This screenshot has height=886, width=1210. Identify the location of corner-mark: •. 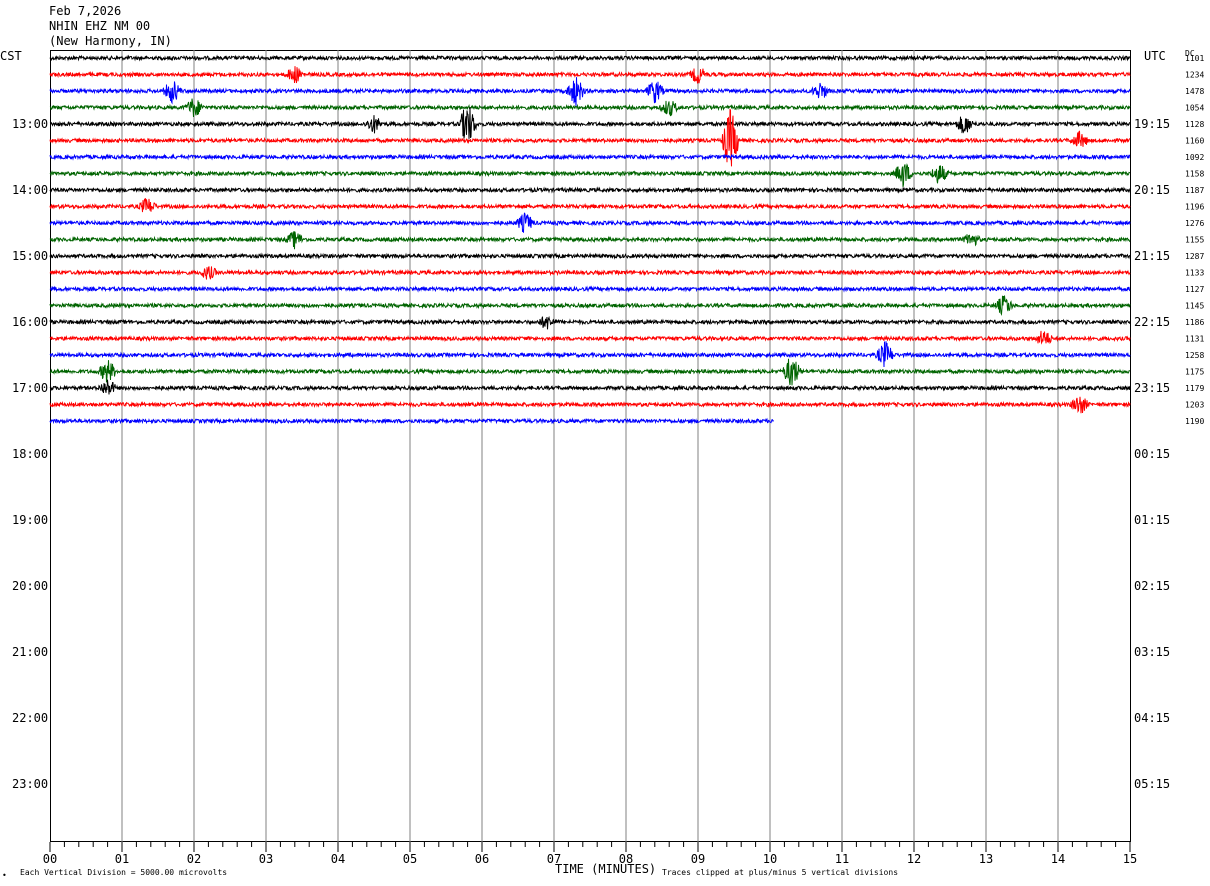
(4, 875).